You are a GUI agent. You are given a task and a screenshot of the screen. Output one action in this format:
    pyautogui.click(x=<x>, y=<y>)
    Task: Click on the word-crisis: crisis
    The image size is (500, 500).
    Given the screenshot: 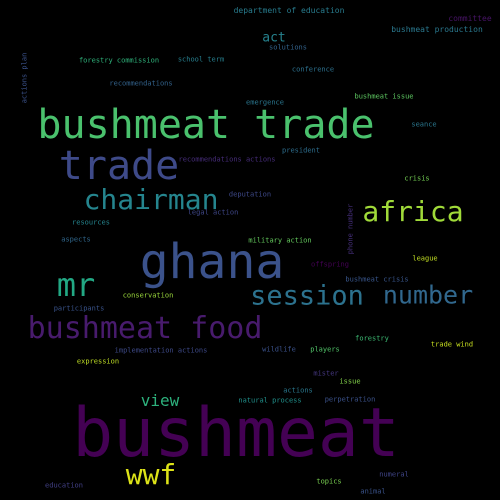 What is the action you would take?
    pyautogui.click(x=417, y=178)
    